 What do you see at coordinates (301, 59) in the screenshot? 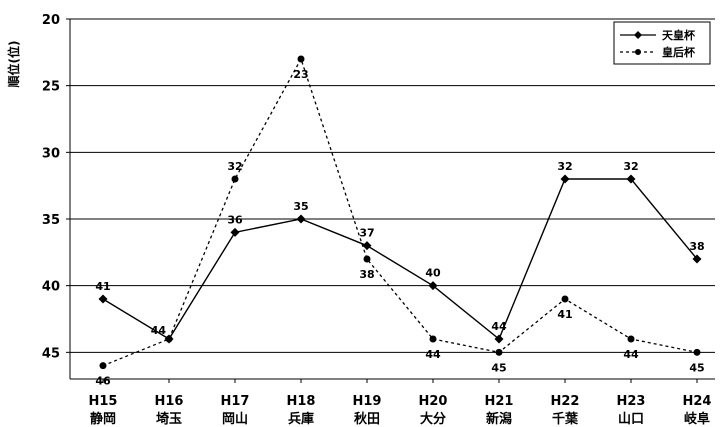
I see `point-皇后杯-H18` at bounding box center [301, 59].